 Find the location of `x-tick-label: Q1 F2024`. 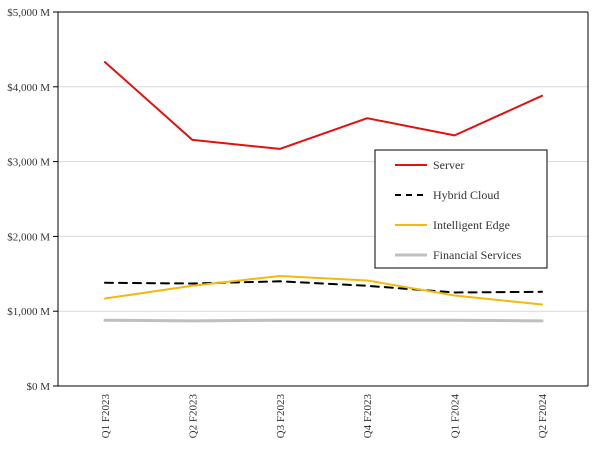

x-tick-label: Q1 F2024 is located at coordinates (456, 416).